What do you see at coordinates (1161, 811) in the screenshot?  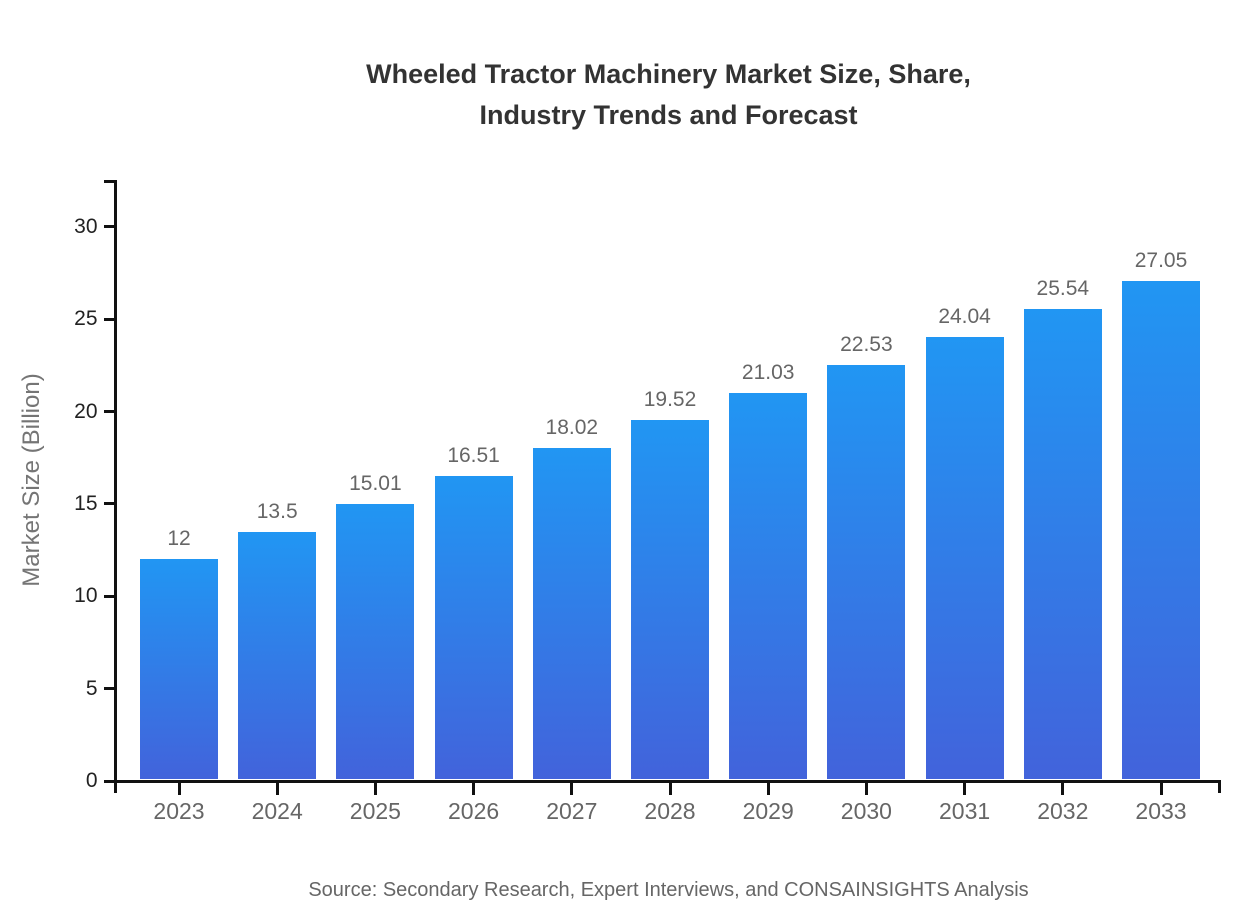 I see `x-tick-label: 2033` at bounding box center [1161, 811].